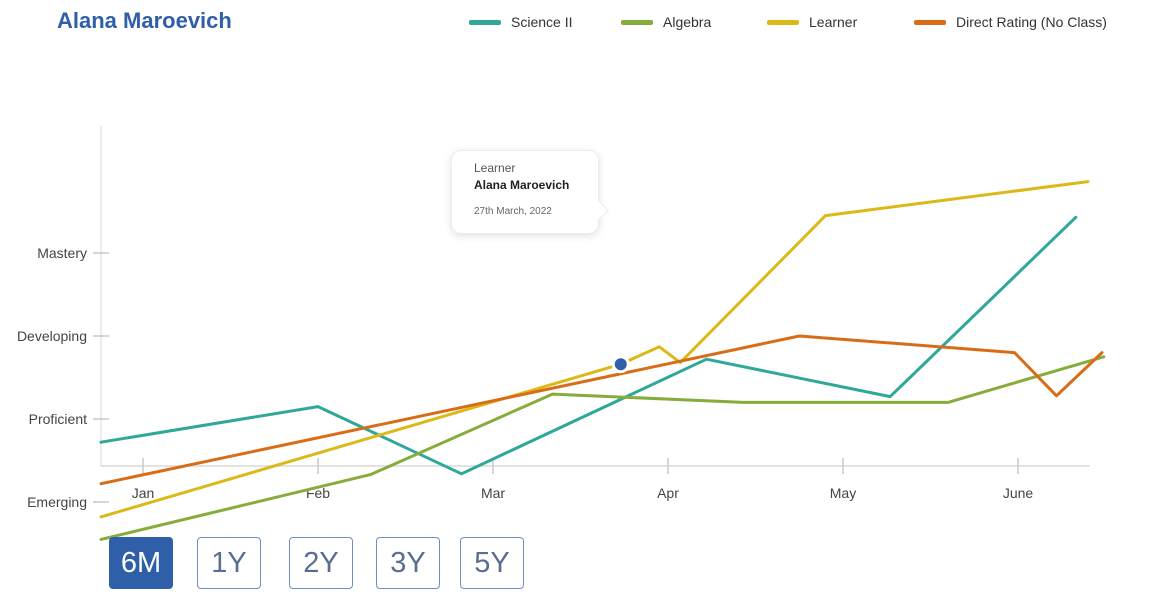  What do you see at coordinates (141, 563) in the screenshot?
I see `range-button-6m: 6M` at bounding box center [141, 563].